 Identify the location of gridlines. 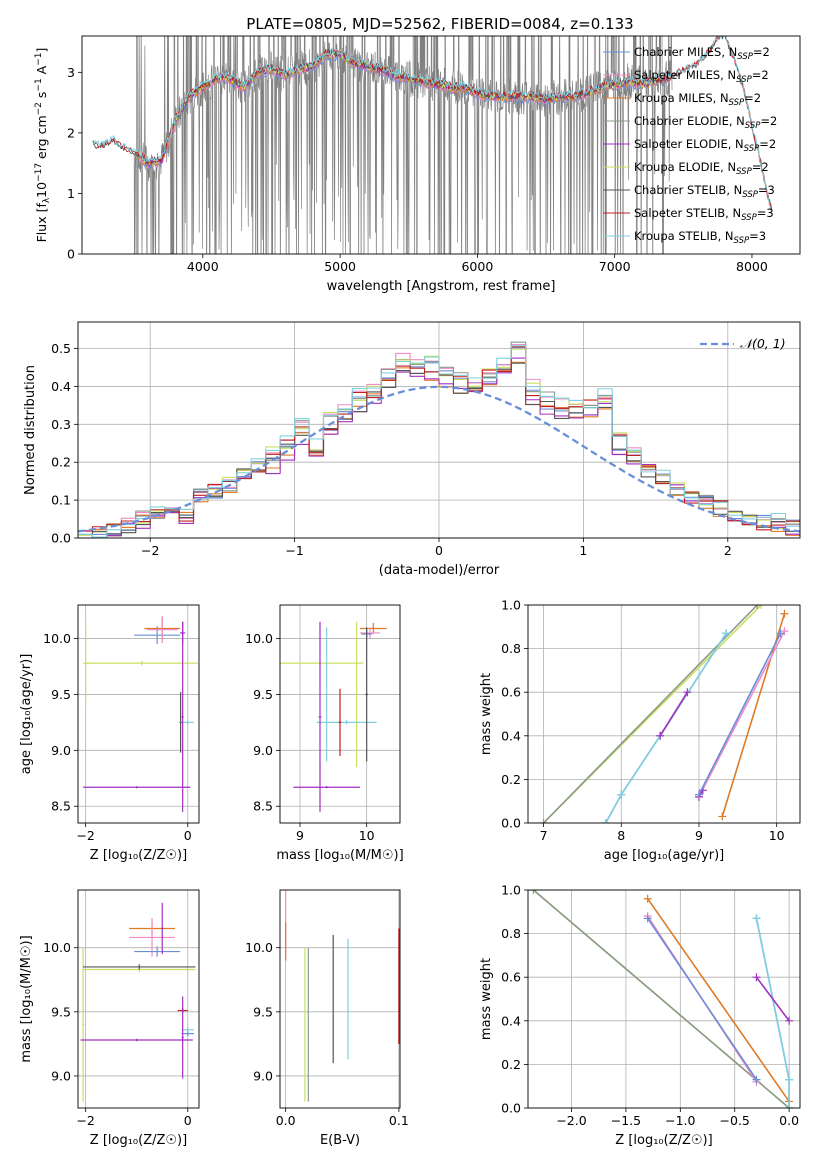
(138, 999).